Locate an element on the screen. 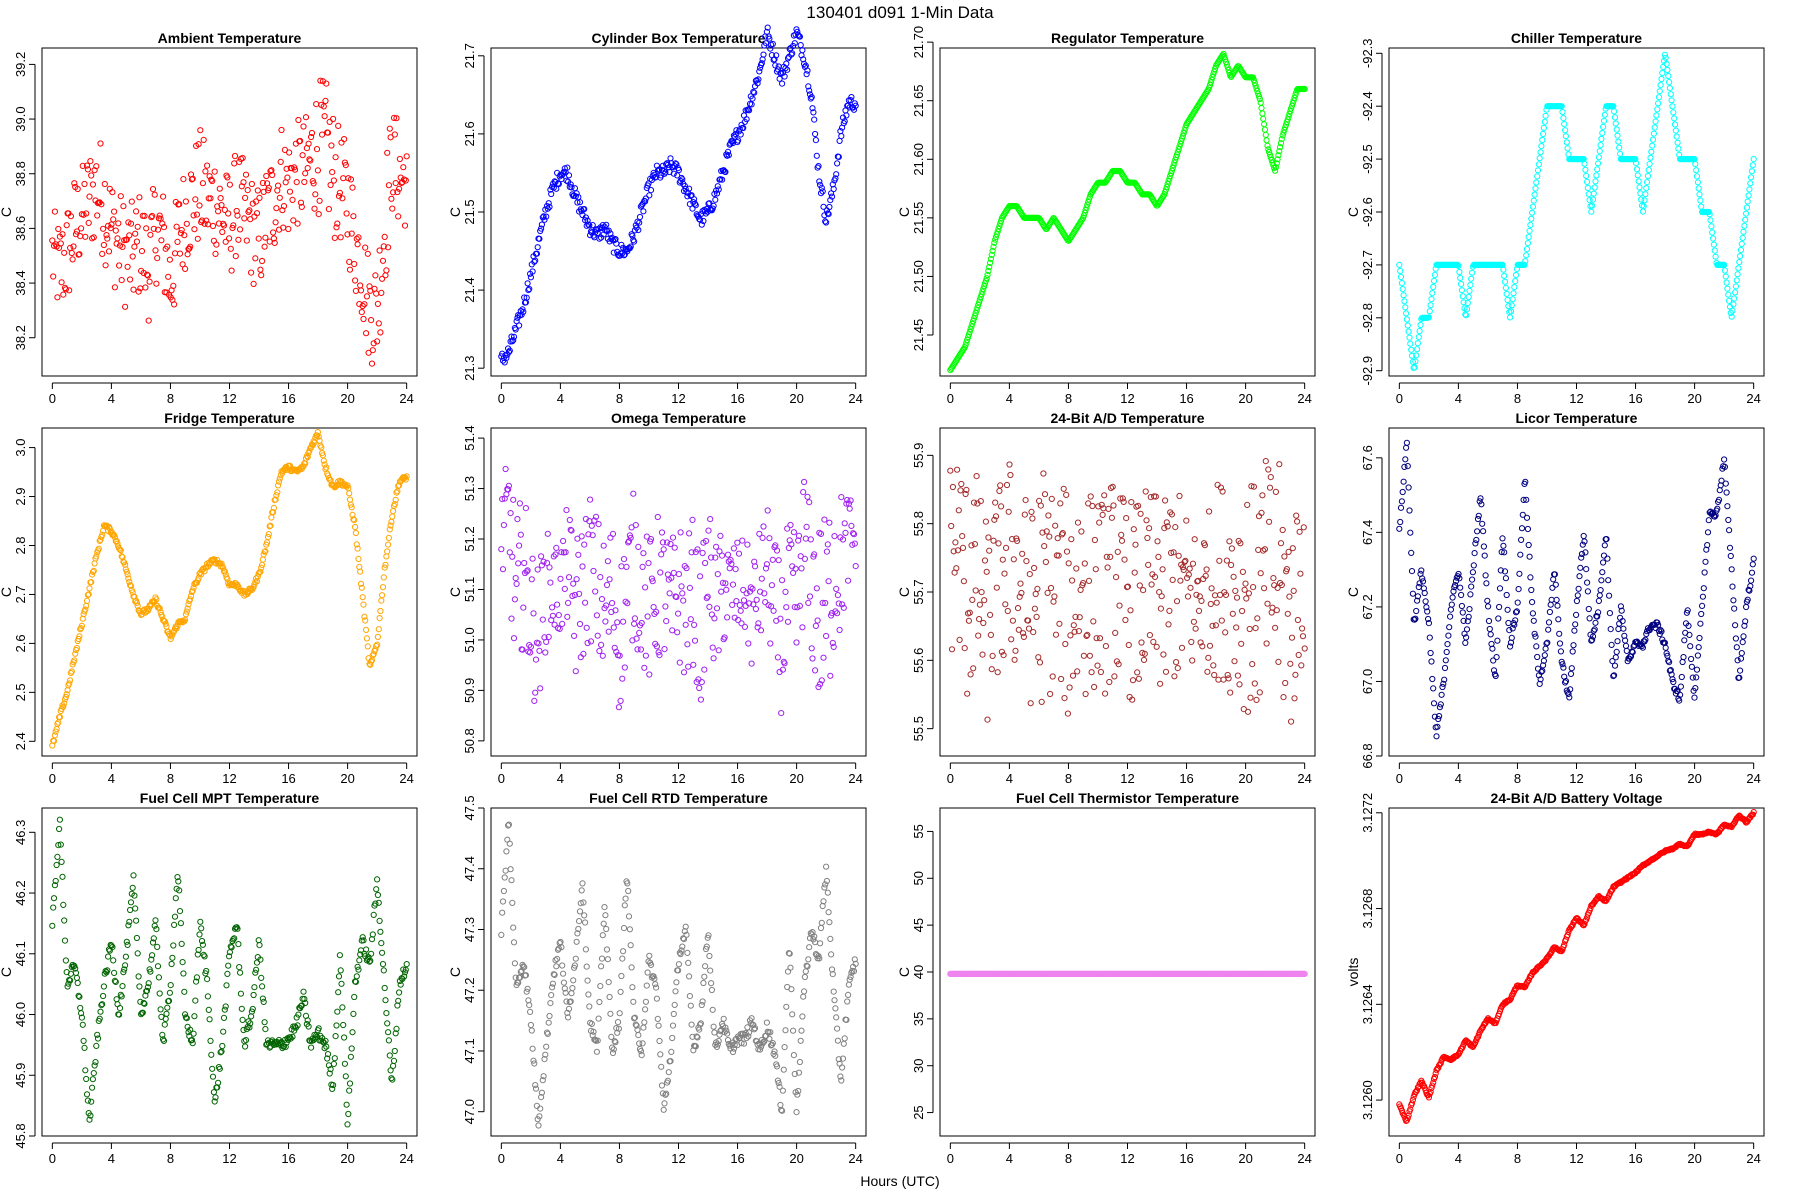  y-tick-label: 21.3 is located at coordinates (469, 368).